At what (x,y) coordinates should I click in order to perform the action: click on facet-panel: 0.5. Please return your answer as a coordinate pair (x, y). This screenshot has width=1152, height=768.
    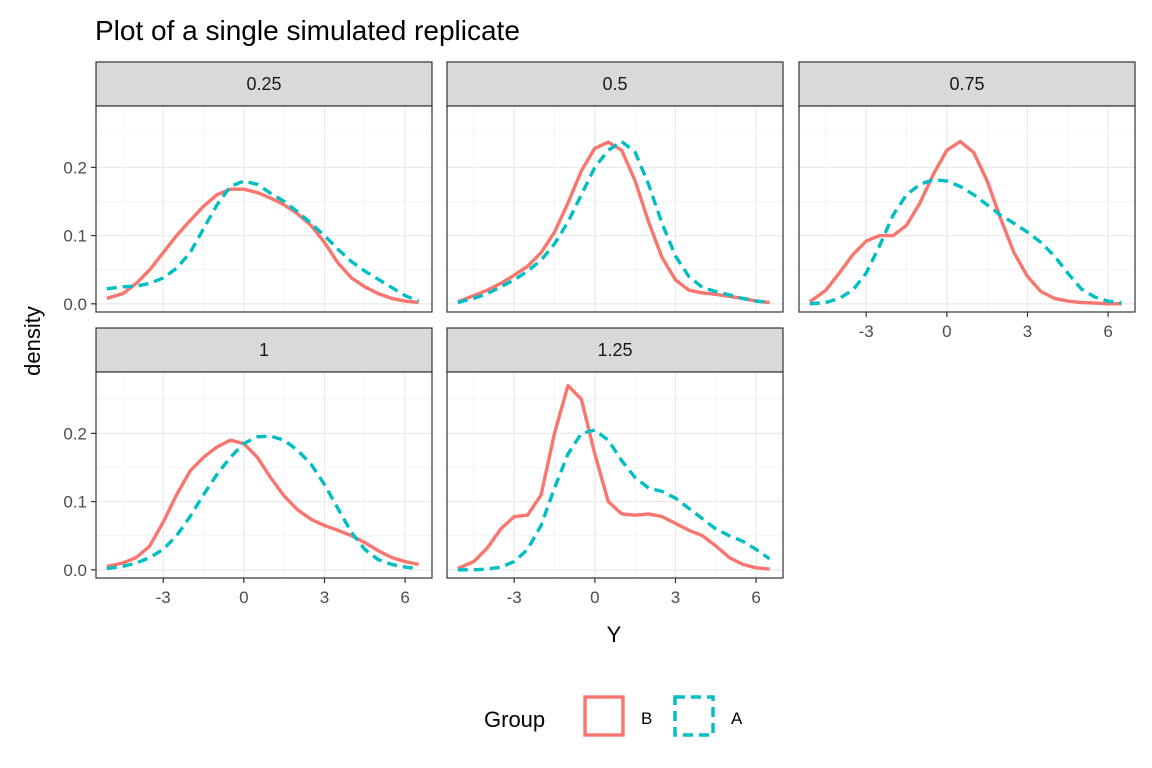
    Looking at the image, I should click on (615, 187).